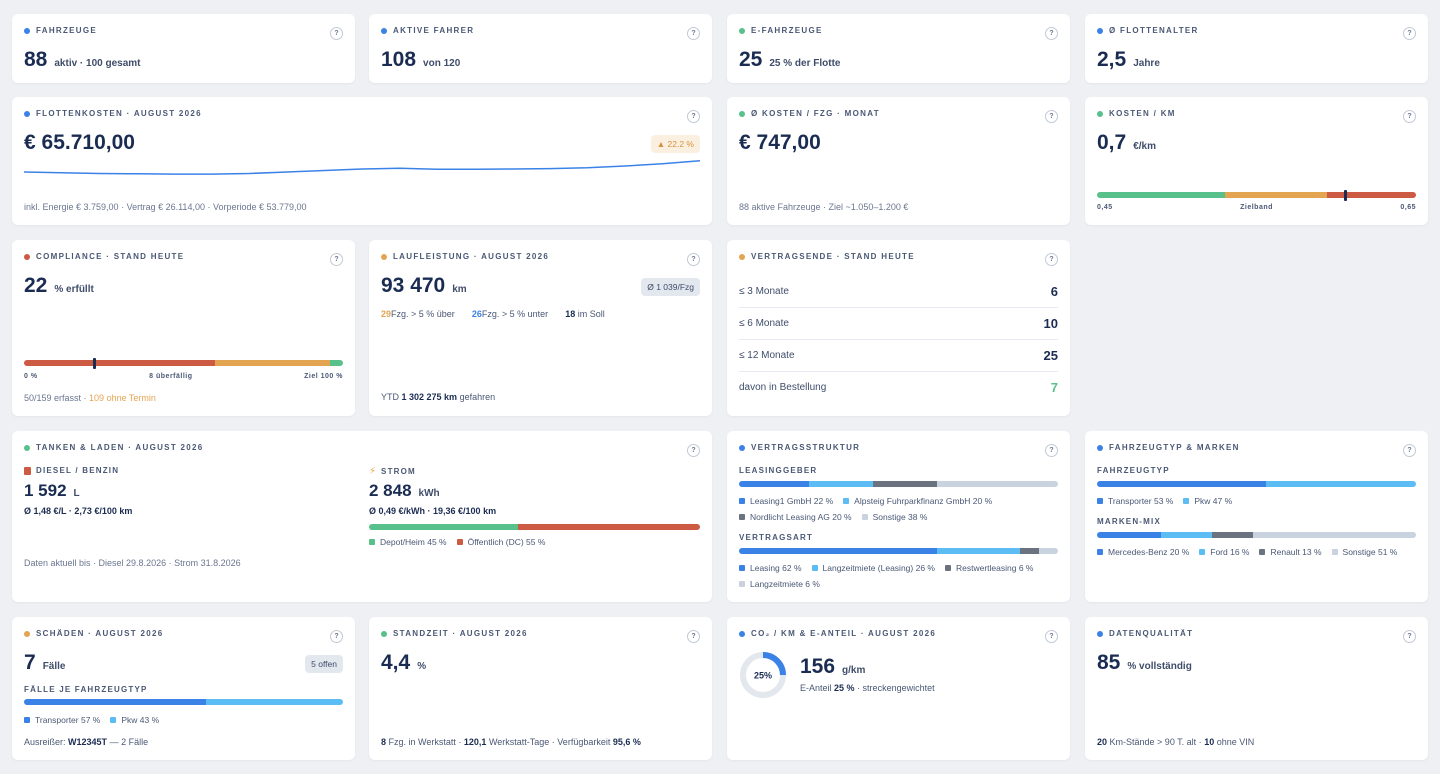  I want to click on schaeden-legend: Transporter 57 % Pkw 43 %, so click(183, 720).